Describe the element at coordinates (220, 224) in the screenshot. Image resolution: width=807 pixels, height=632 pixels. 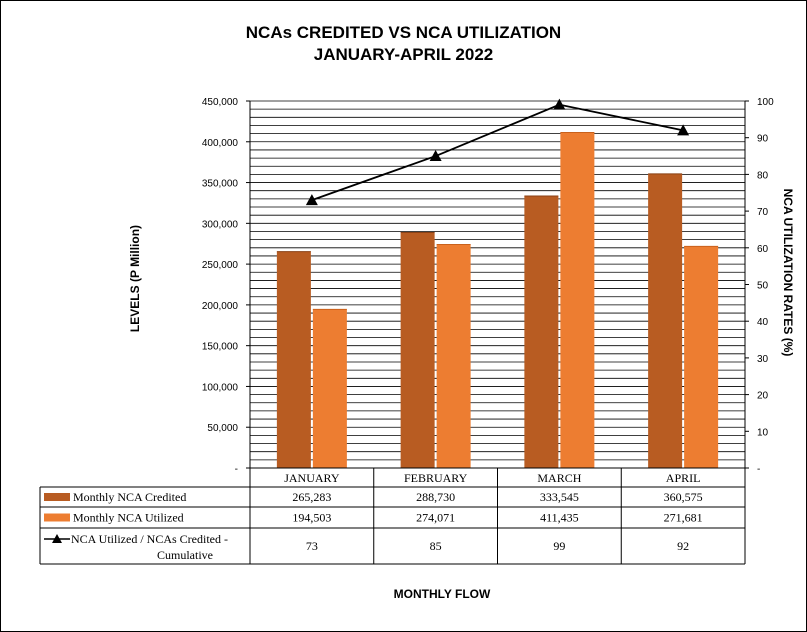
I see `y-tick-label: 300,000` at that location.